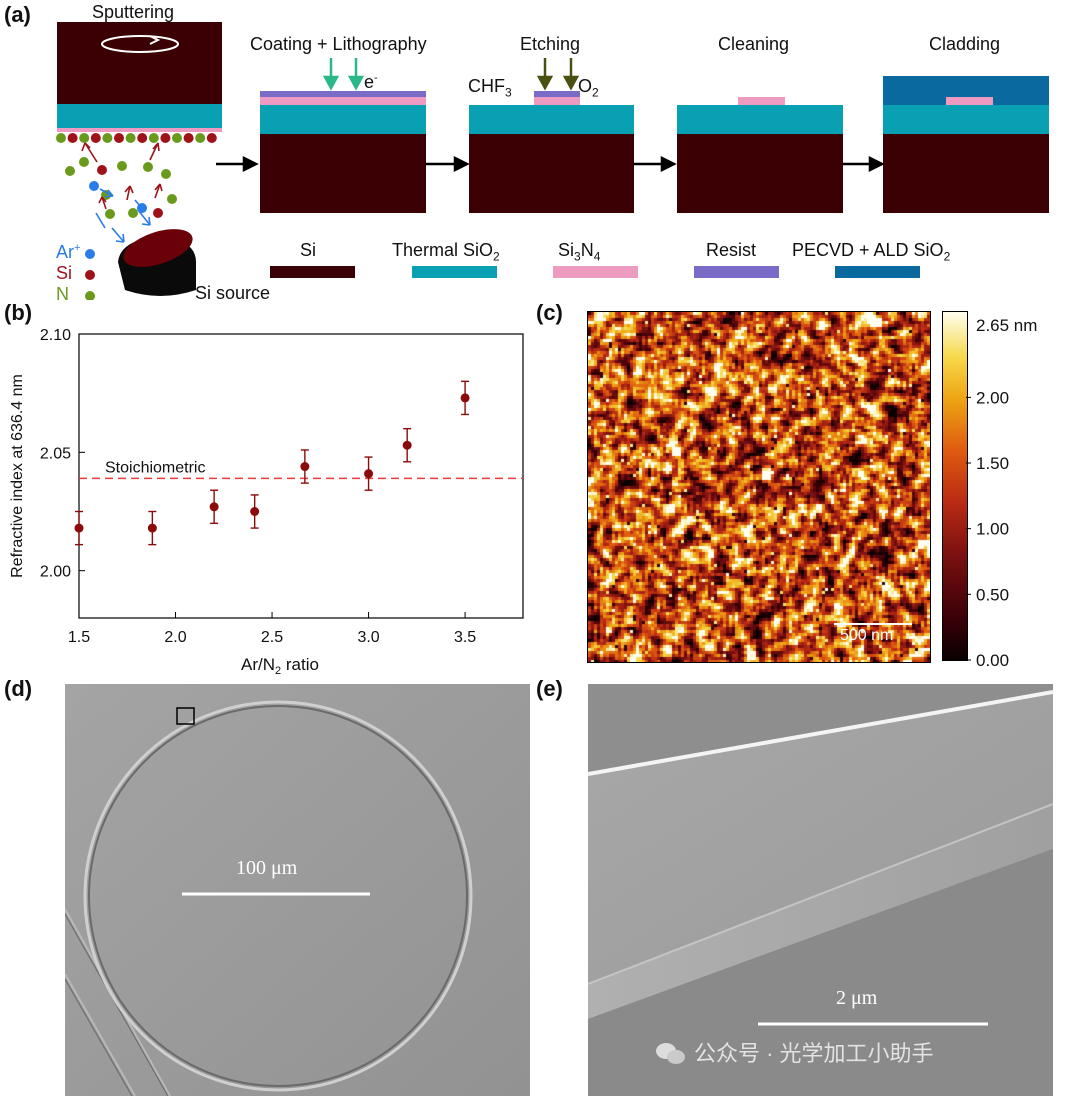 Image resolution: width=1080 pixels, height=1097 pixels. Describe the element at coordinates (588, 88) in the screenshot. I see `o2-label: O2` at that location.